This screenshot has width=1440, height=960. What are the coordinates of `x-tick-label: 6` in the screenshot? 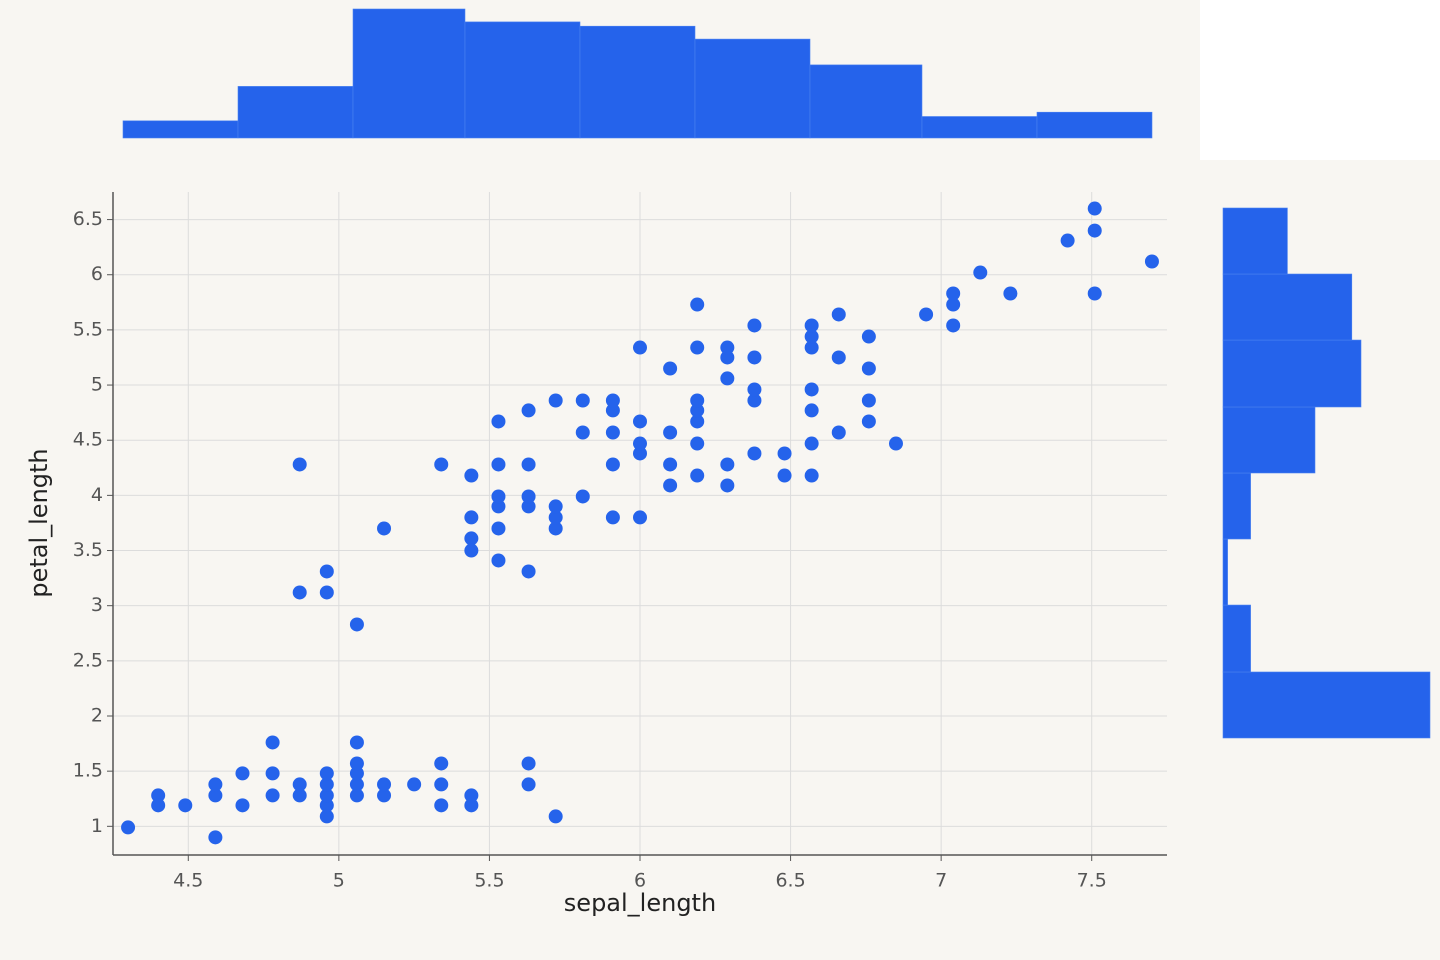 It's located at (640, 881).